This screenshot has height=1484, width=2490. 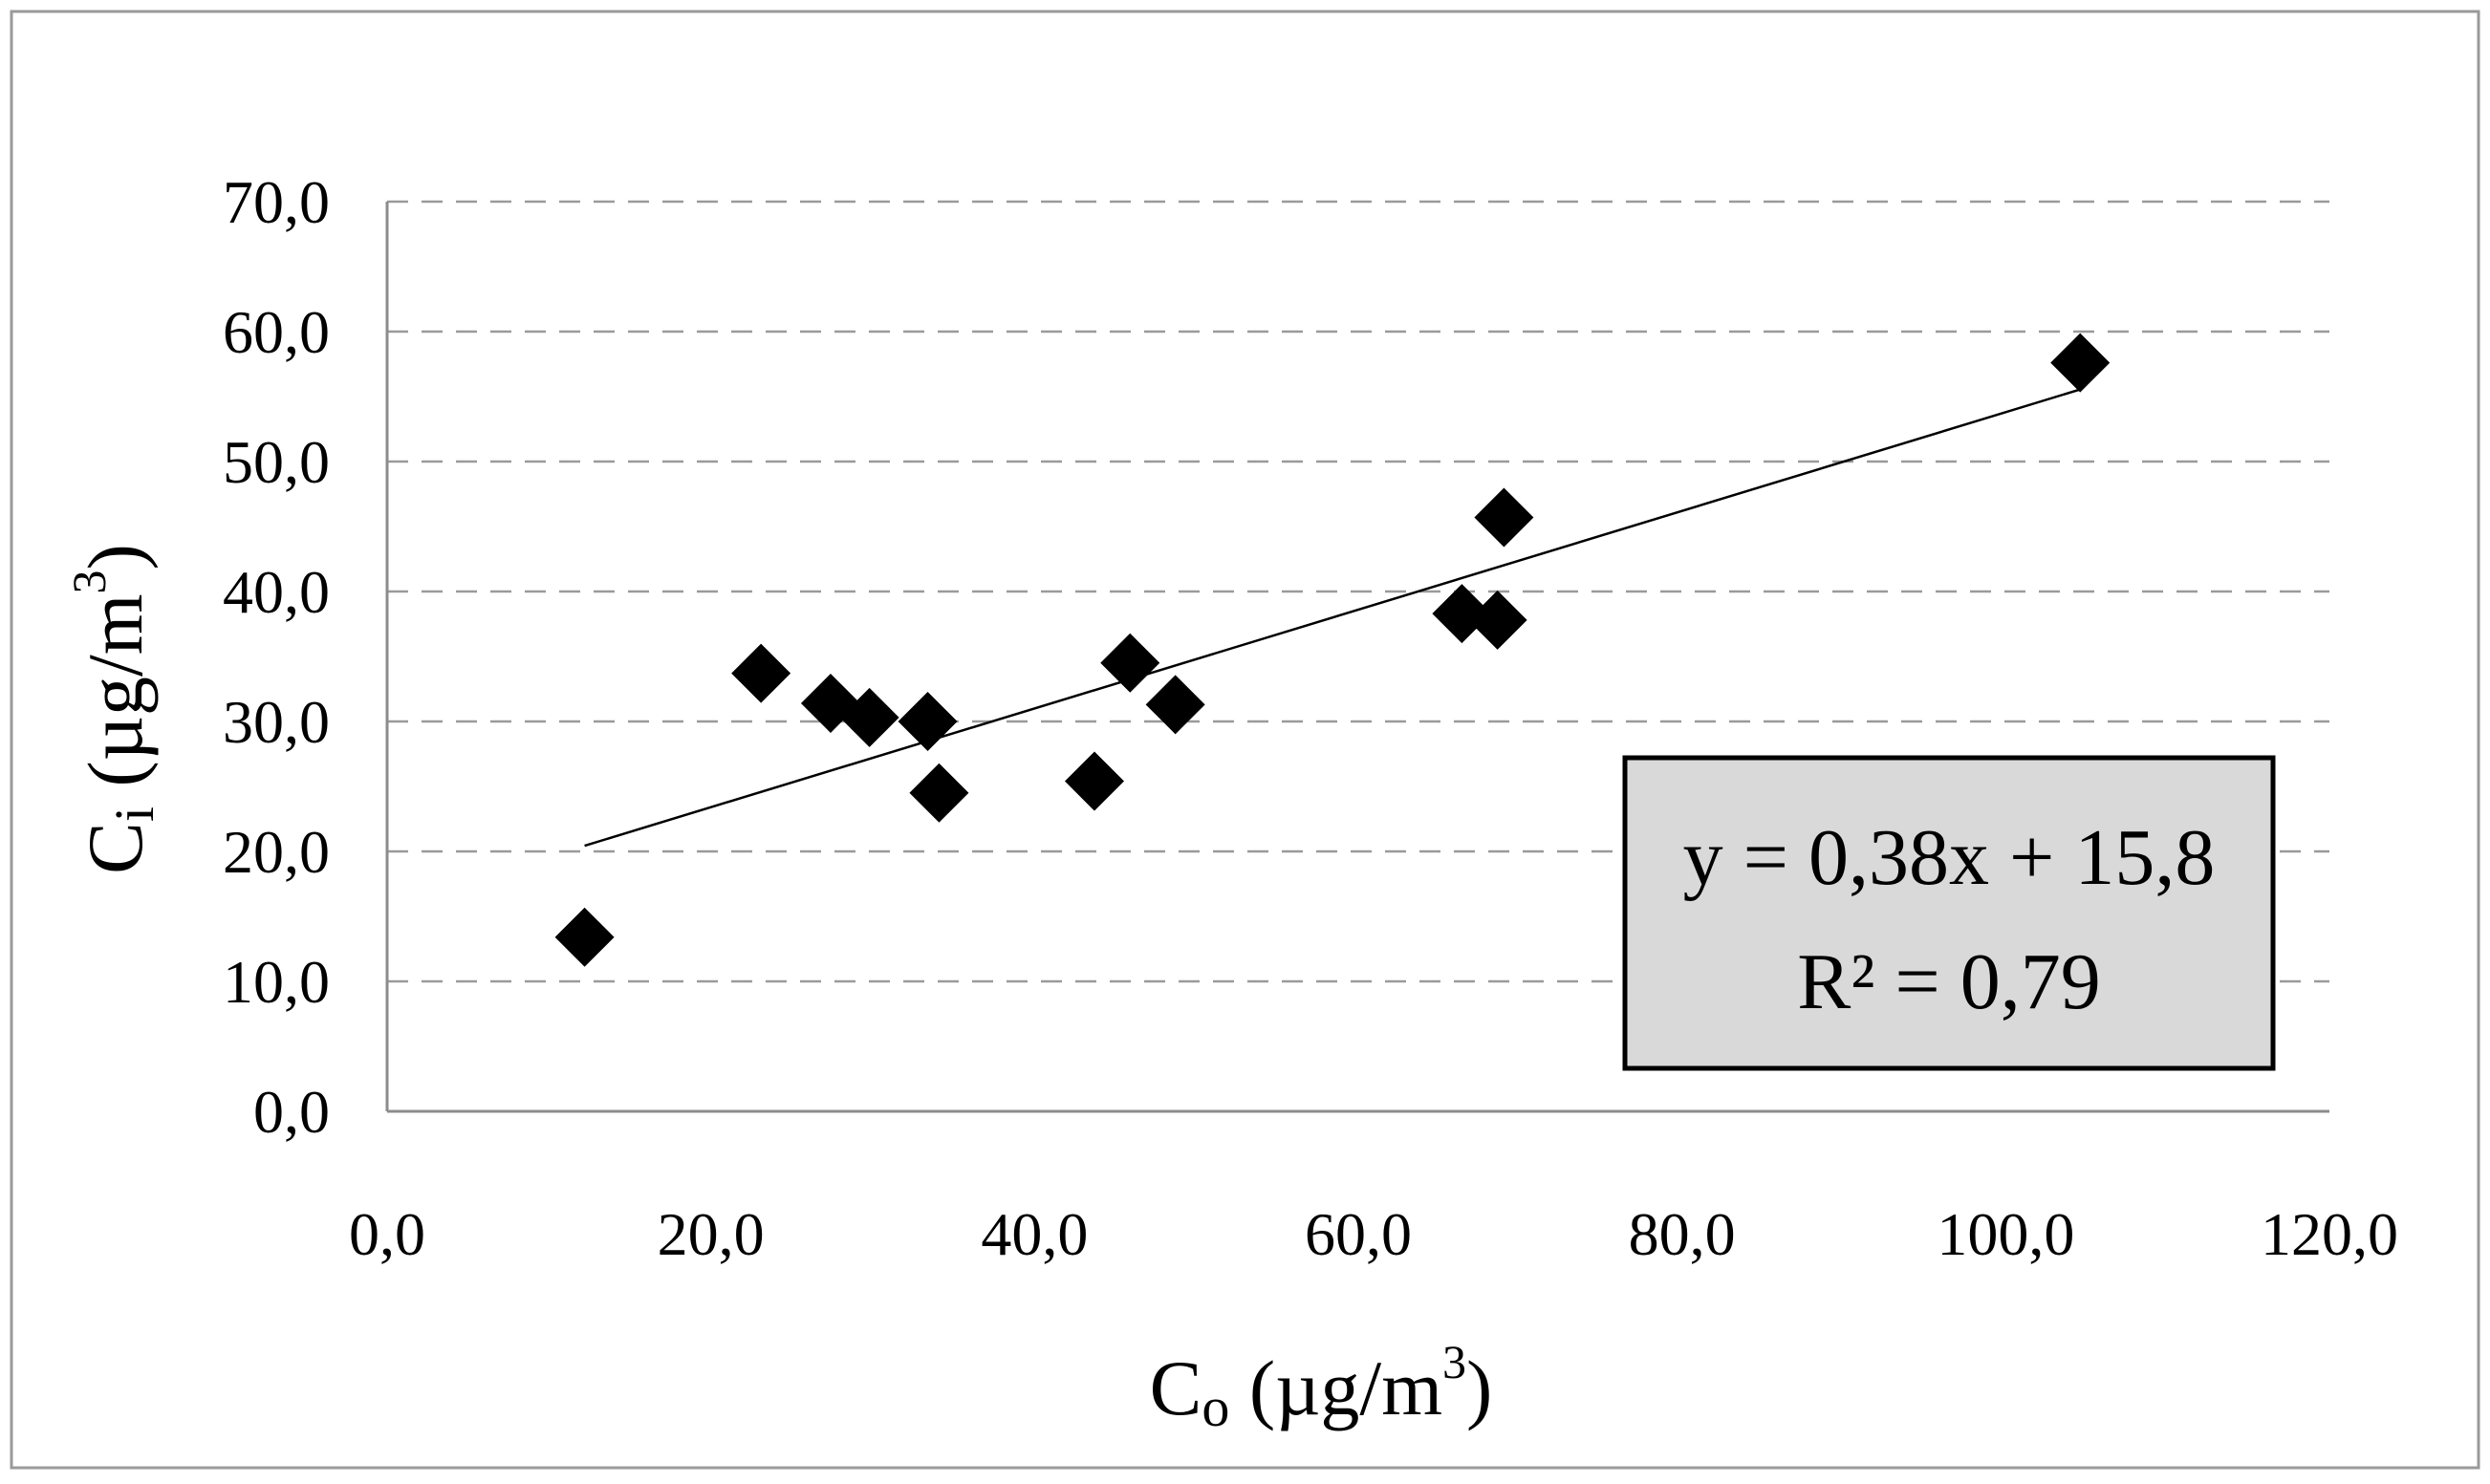 I want to click on x-tick-label-0: 0,0, so click(x=387, y=1234).